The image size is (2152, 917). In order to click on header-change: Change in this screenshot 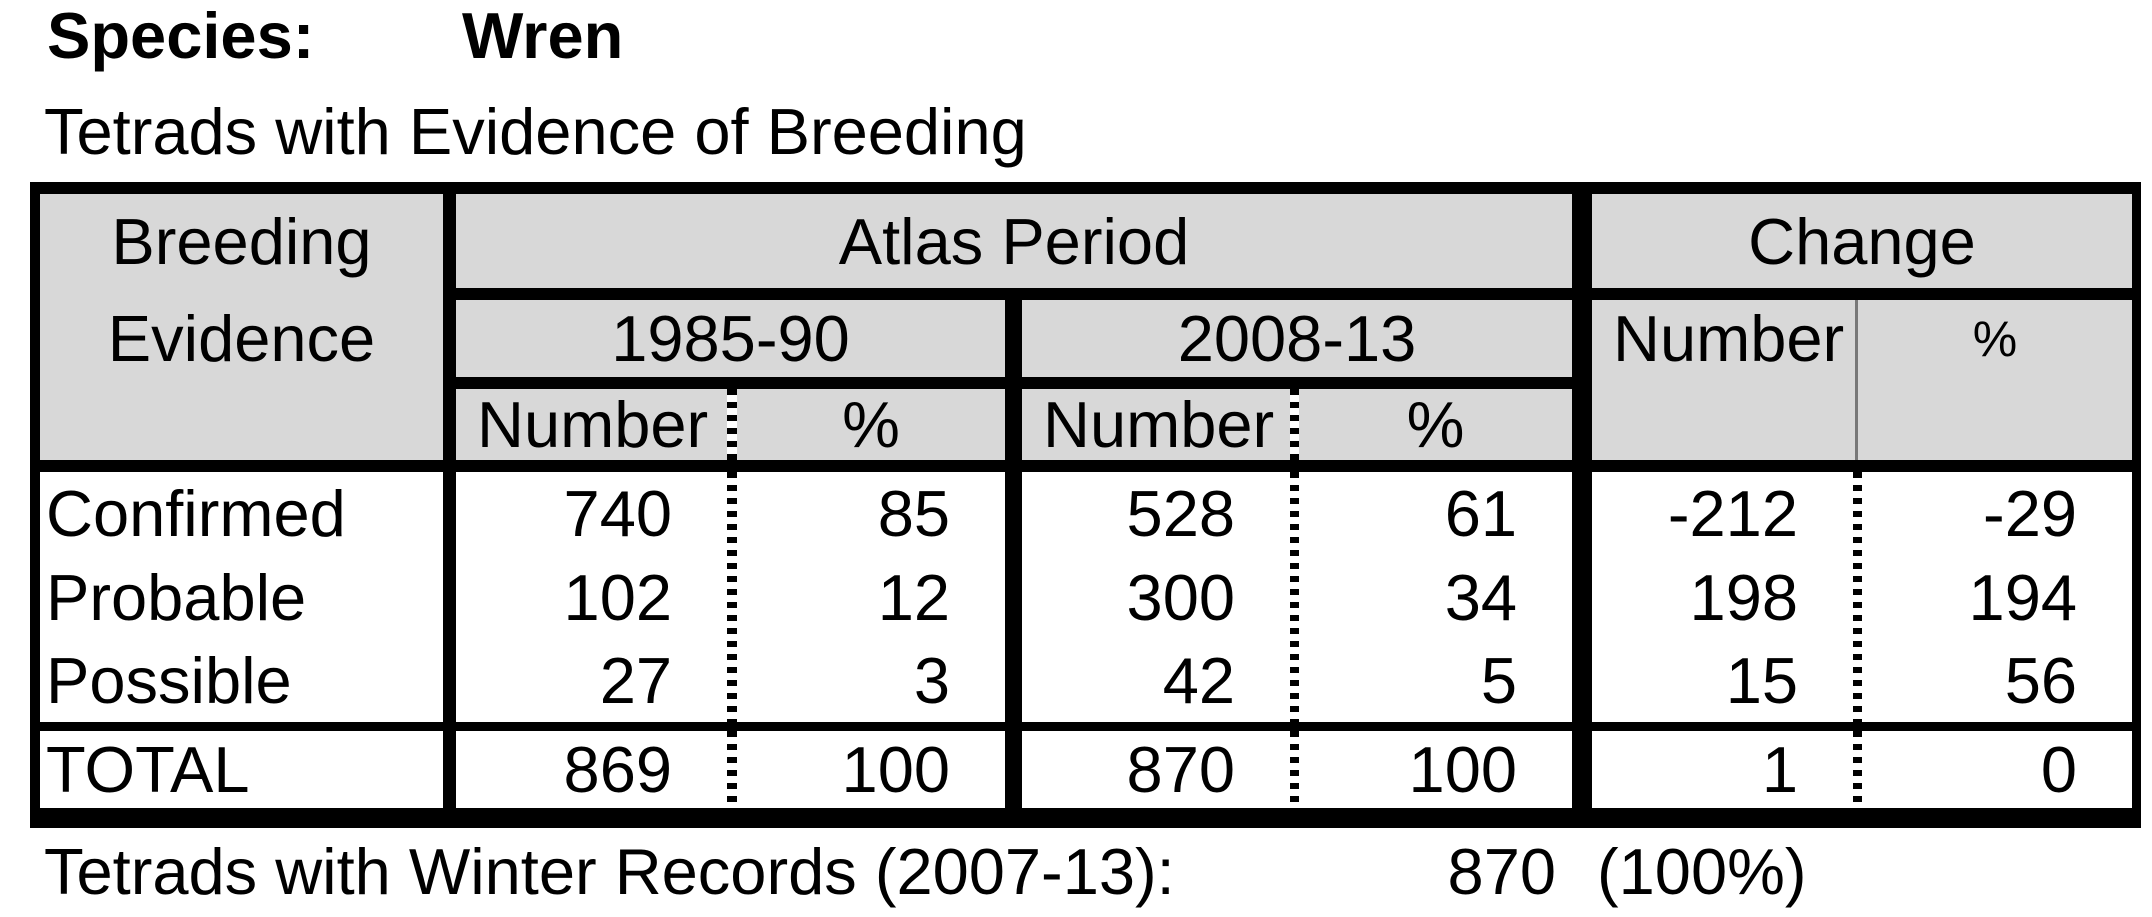, I will do `click(1862, 241)`.